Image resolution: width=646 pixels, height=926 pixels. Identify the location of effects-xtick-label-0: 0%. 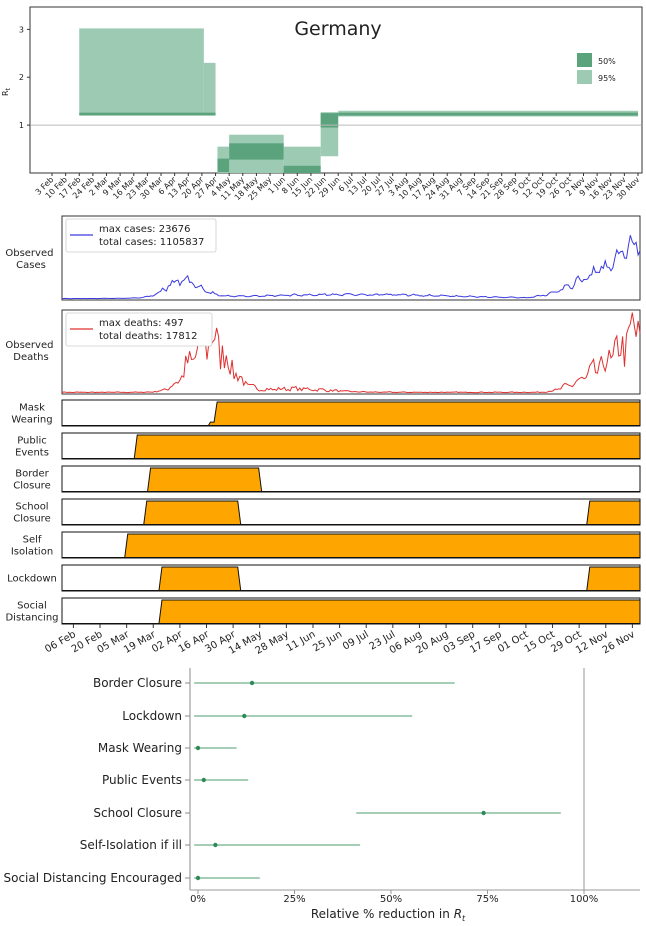
(198, 899).